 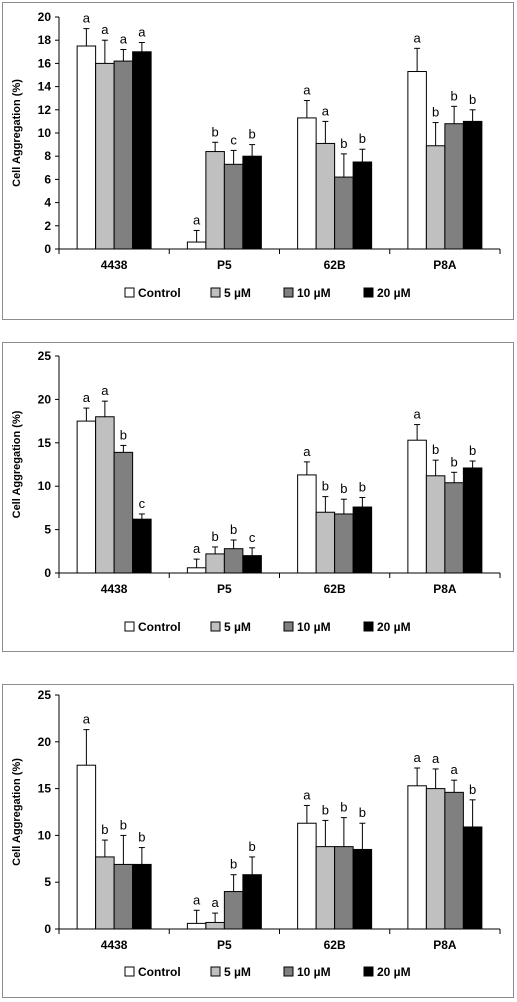 What do you see at coordinates (45, 40) in the screenshot?
I see `y-tick-label: 18` at bounding box center [45, 40].